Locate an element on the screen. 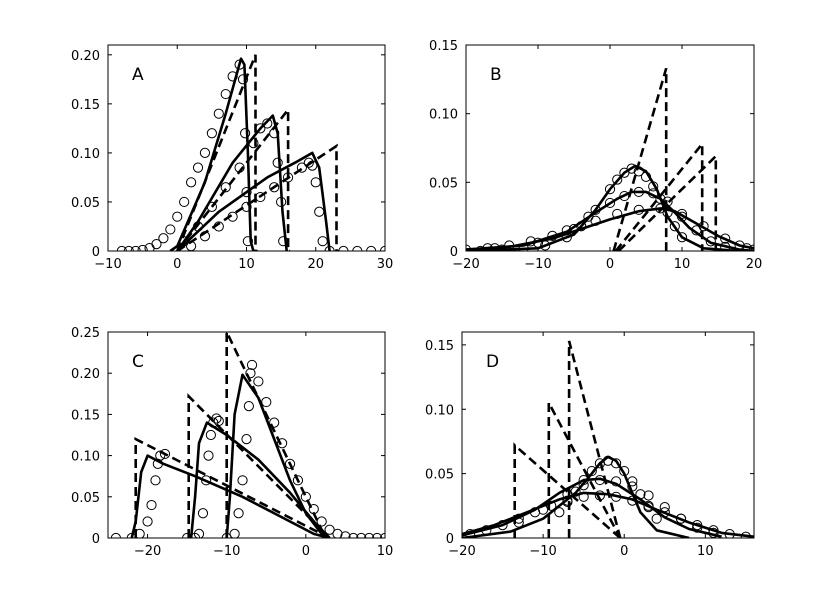 This screenshot has width=830, height=606. y-tick-label: 0.15 is located at coordinates (85, 105).